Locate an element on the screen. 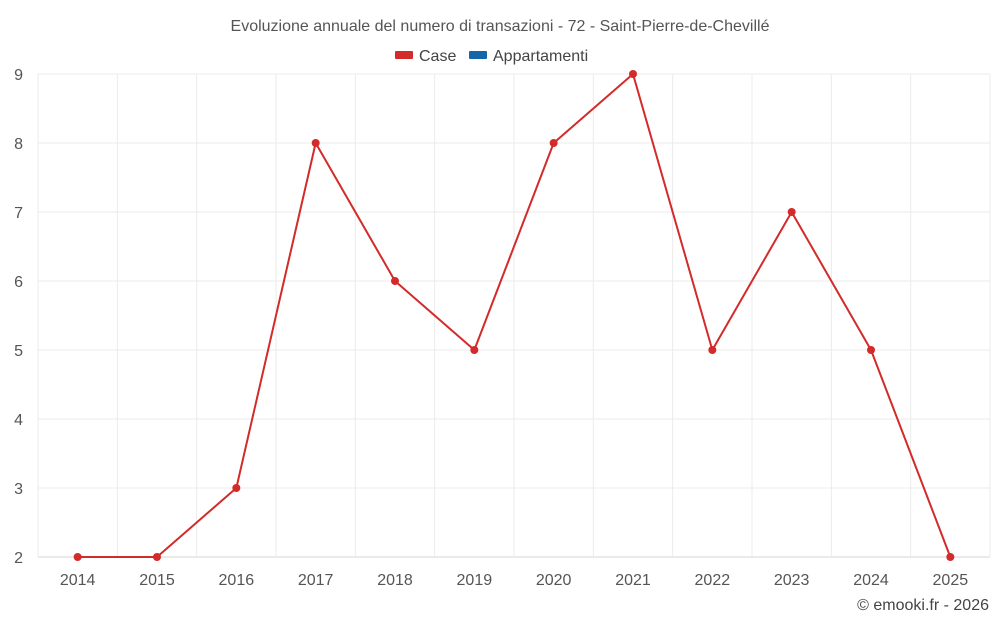  x-tick-label: 2015 is located at coordinates (157, 580).